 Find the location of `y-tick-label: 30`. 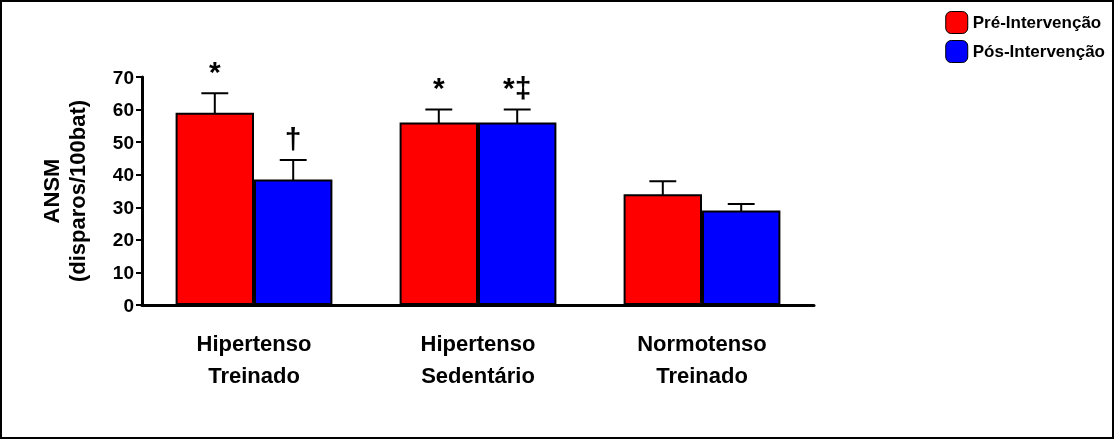

y-tick-label: 30 is located at coordinates (123, 207).